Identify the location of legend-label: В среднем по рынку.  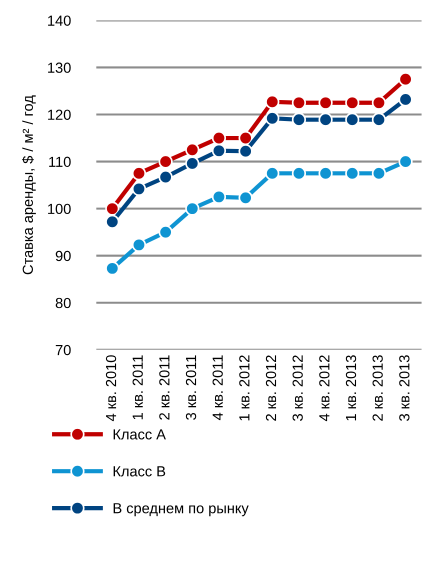
(181, 509).